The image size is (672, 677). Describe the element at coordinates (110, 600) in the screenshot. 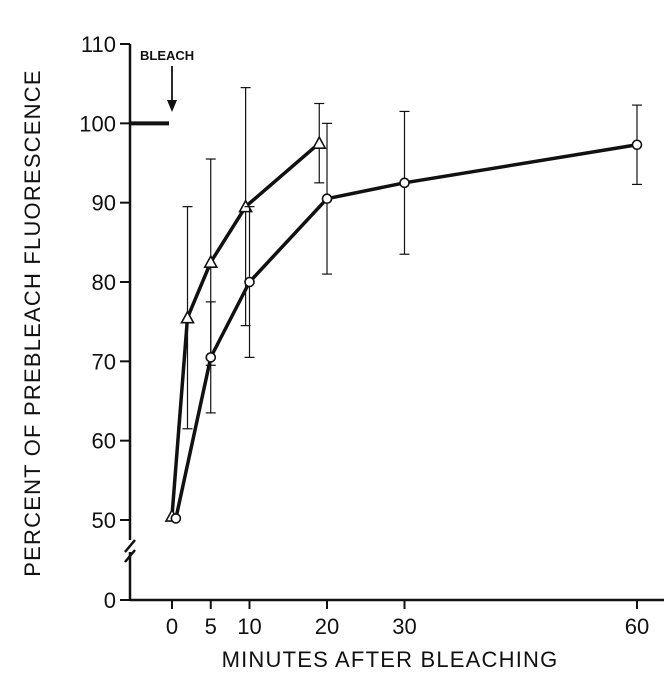

I see `y-tick-label: 0` at that location.